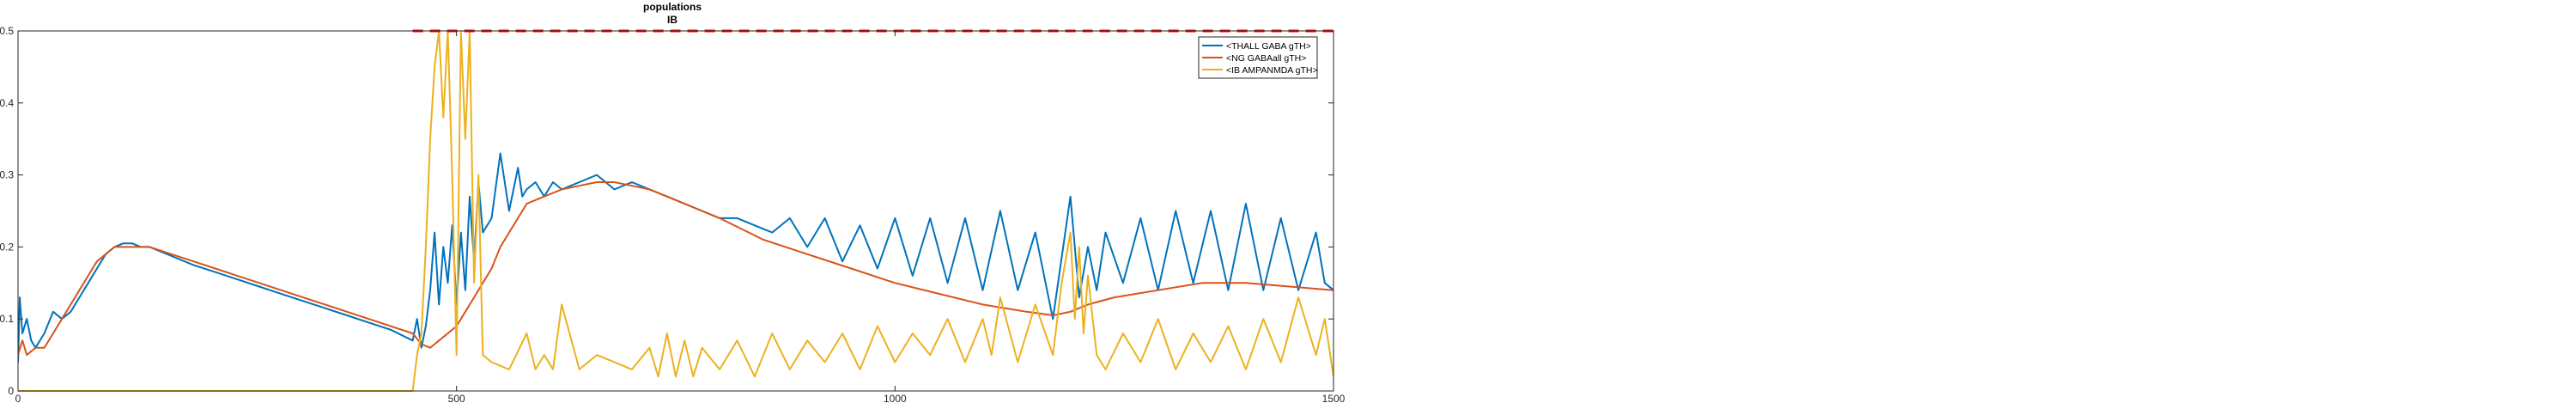 The height and width of the screenshot is (403, 2576). Describe the element at coordinates (1272, 70) in the screenshot. I see `legend-label: <IB AMPANMDA gTH>` at that location.